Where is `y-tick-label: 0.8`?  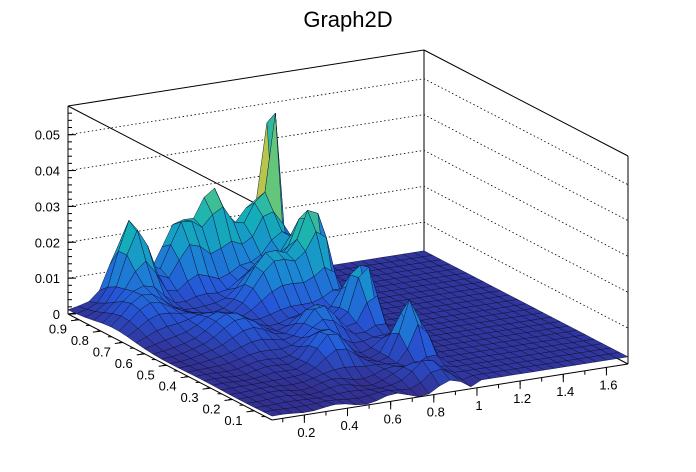
y-tick-label: 0.8 is located at coordinates (80, 340).